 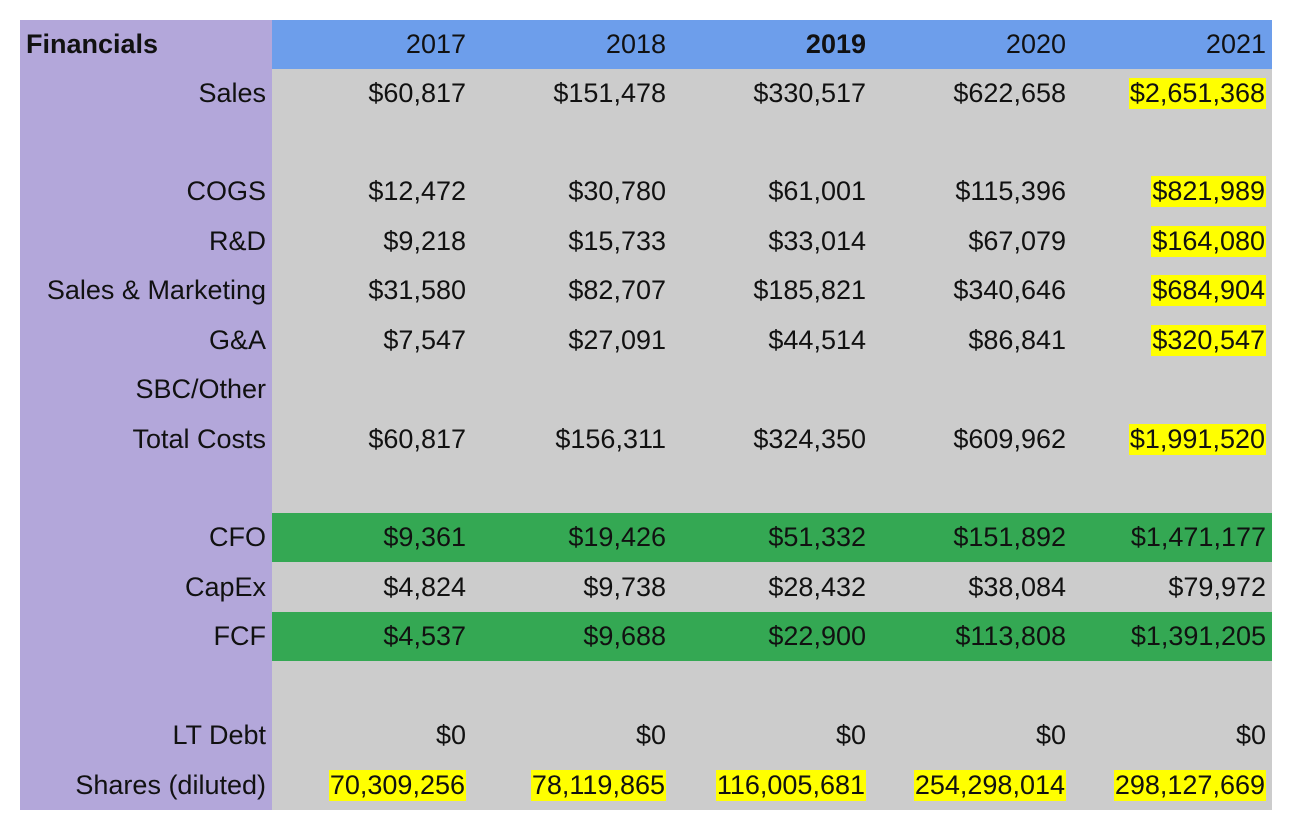 I want to click on cell: $28,432, so click(x=772, y=587).